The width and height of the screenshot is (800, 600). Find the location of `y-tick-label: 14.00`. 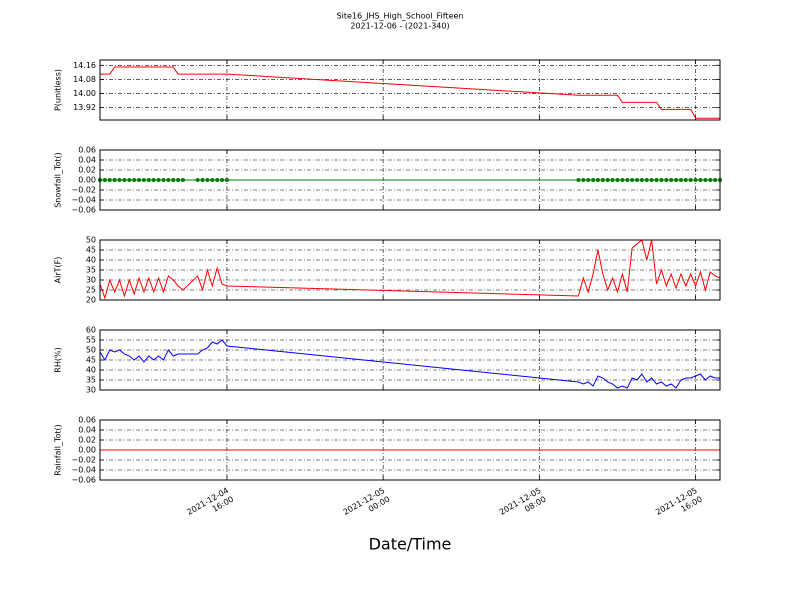

y-tick-label: 14.00 is located at coordinates (84, 93).